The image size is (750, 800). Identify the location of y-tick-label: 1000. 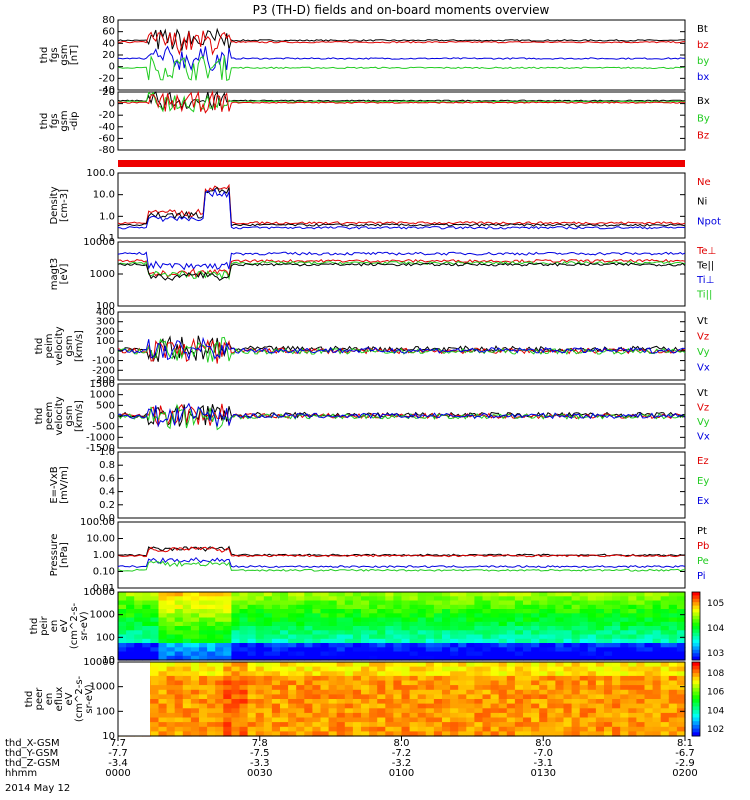
(102, 687).